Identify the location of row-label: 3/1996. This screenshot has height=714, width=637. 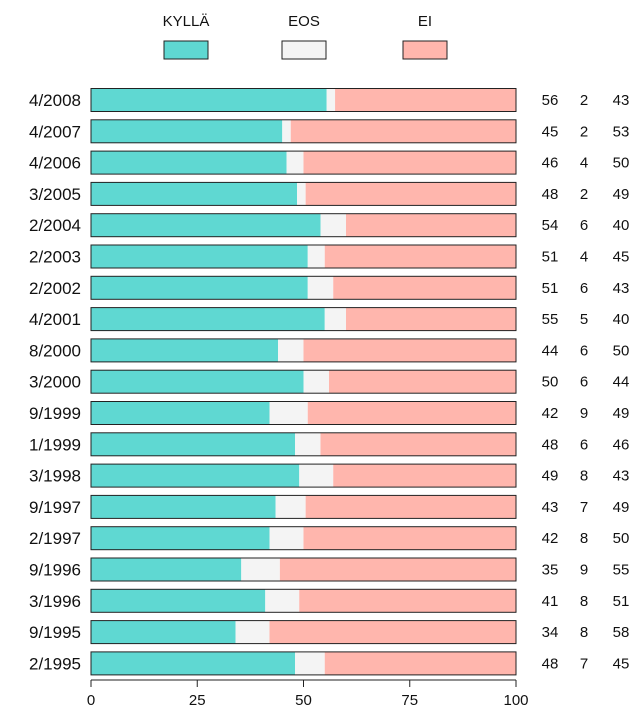
(55, 601).